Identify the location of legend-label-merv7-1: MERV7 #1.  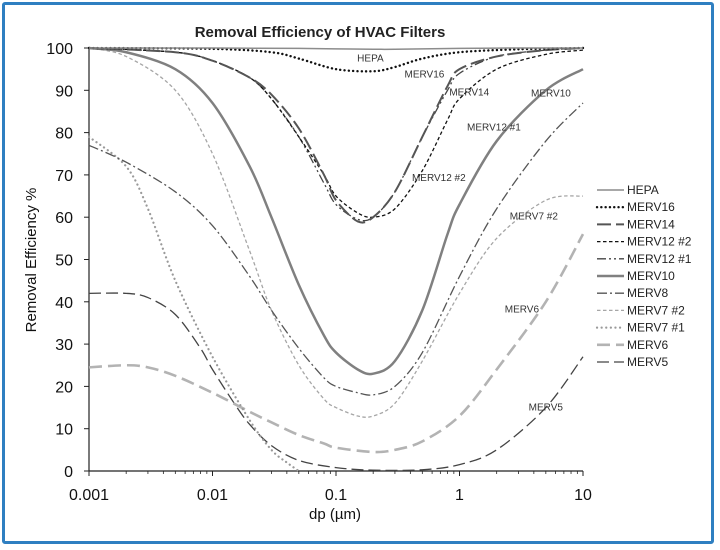
(656, 328).